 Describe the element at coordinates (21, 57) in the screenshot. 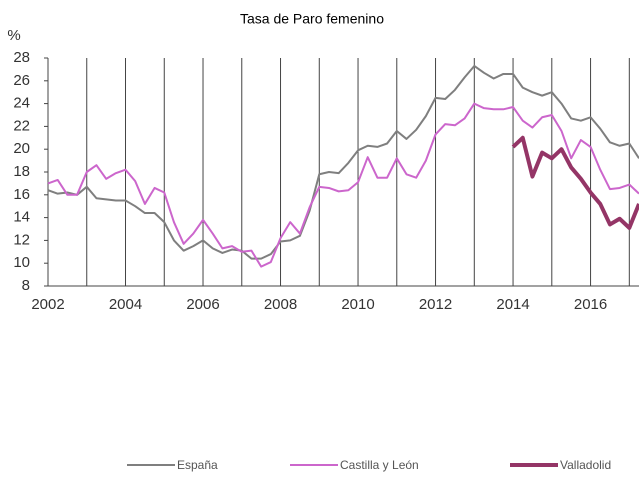

I see `y-tick-label: 28` at that location.